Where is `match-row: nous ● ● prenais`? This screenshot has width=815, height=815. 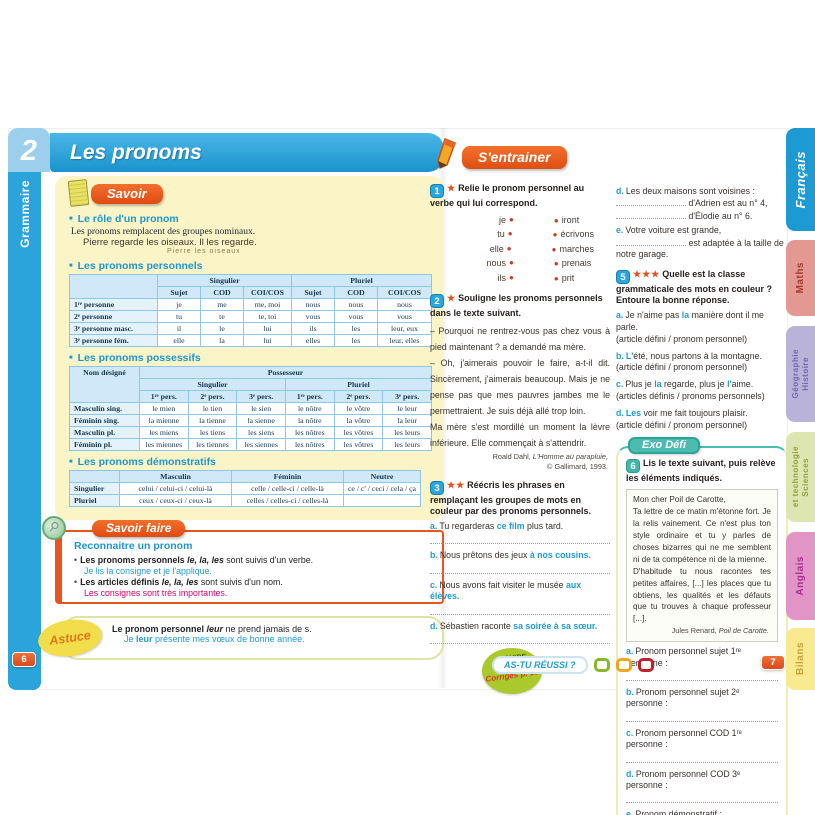 match-row: nous ● ● prenais is located at coordinates (514, 263).